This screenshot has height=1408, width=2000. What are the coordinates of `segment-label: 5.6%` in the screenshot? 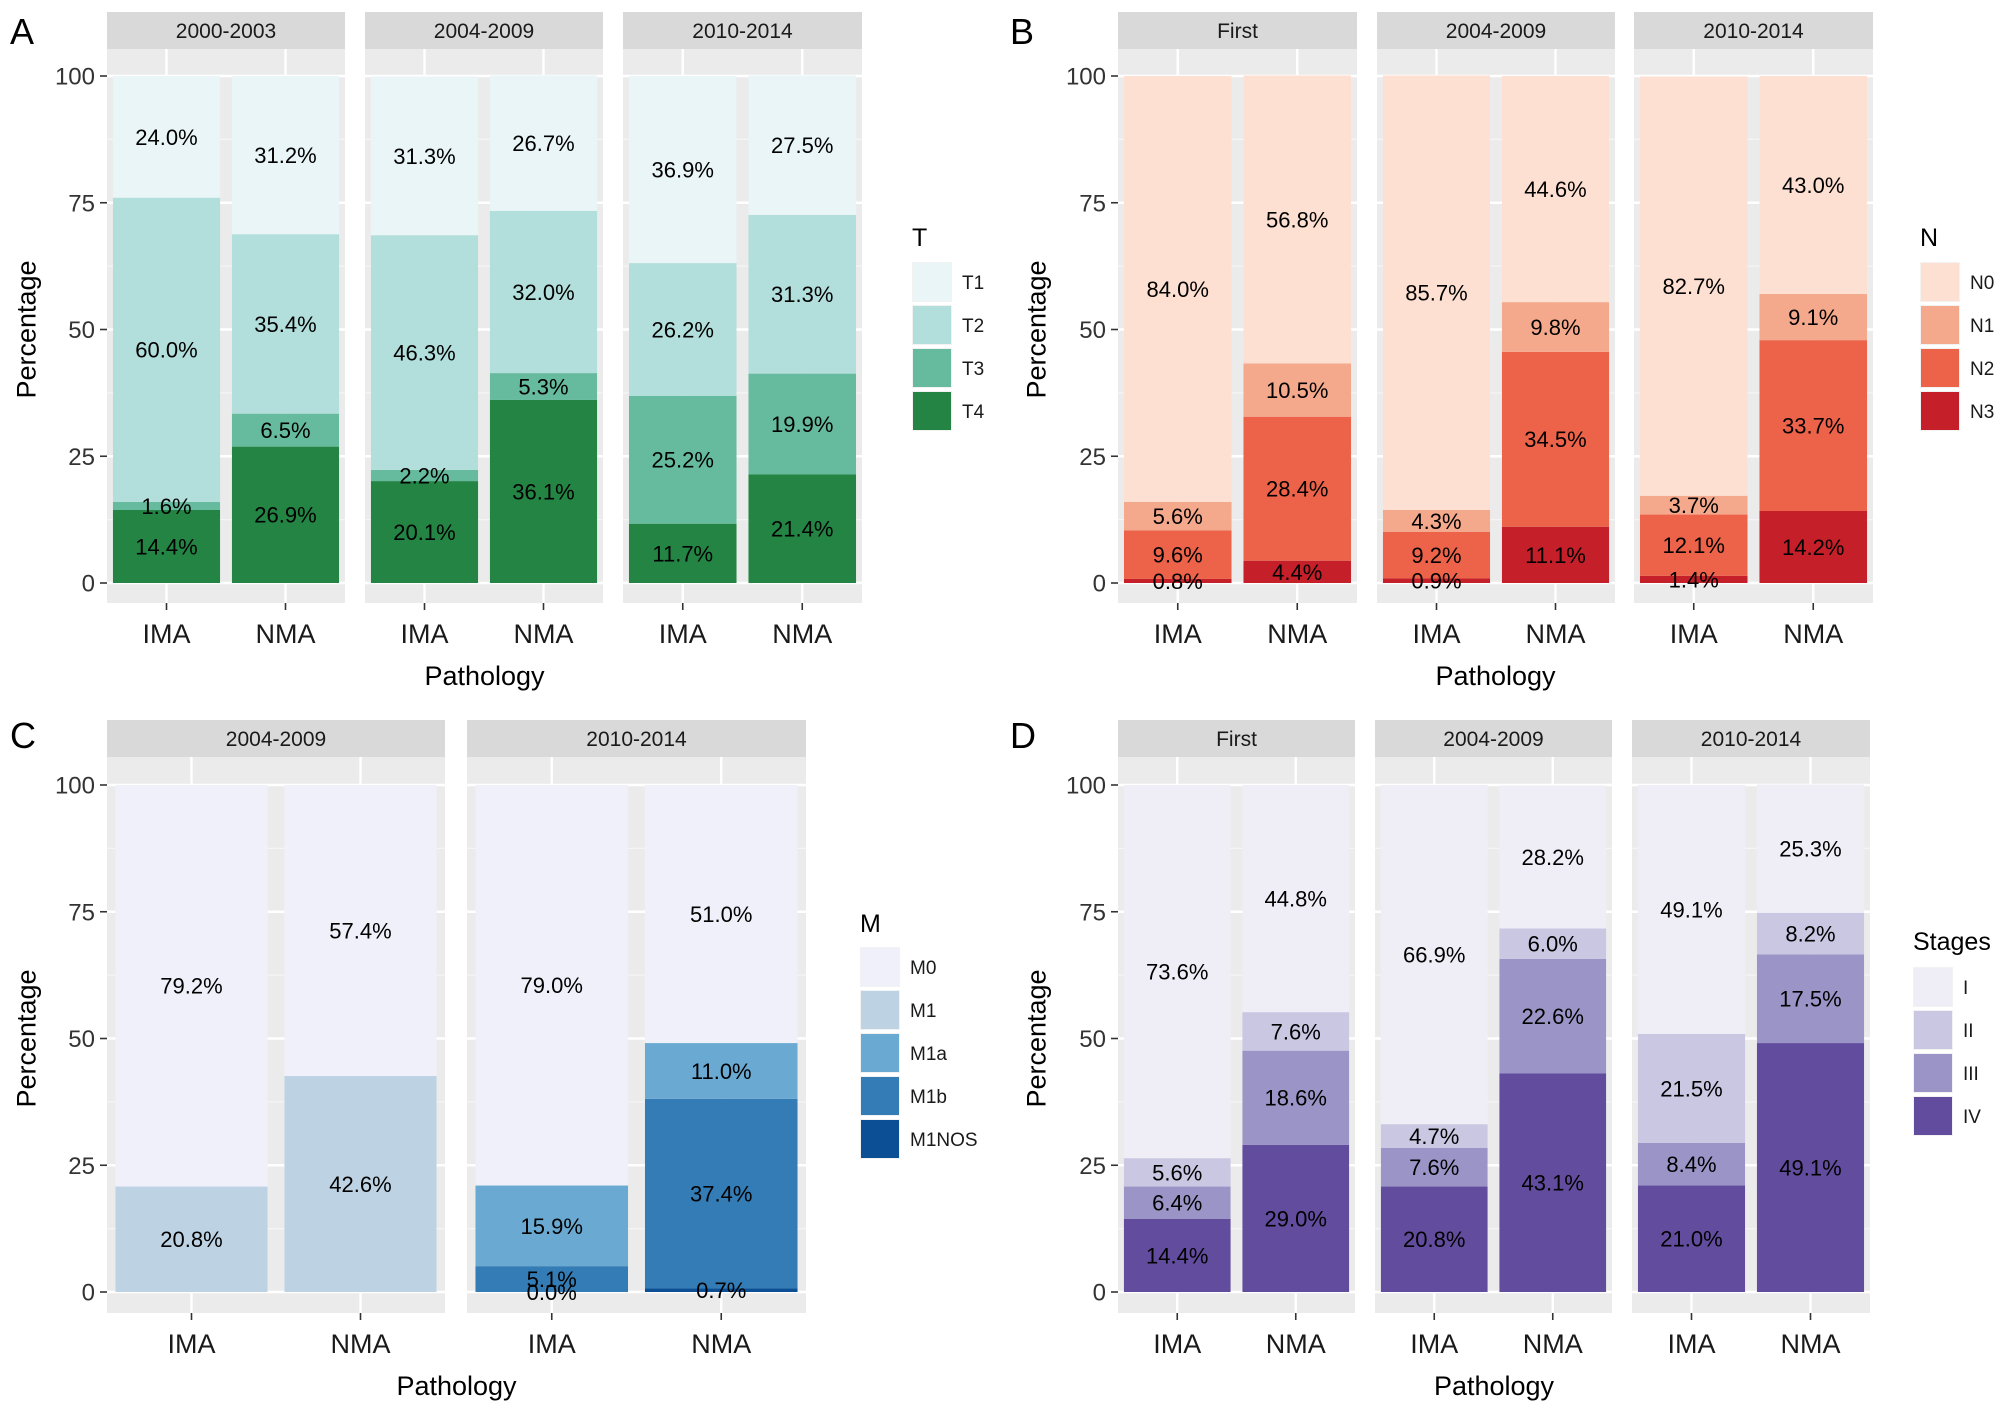 It's located at (1178, 516).